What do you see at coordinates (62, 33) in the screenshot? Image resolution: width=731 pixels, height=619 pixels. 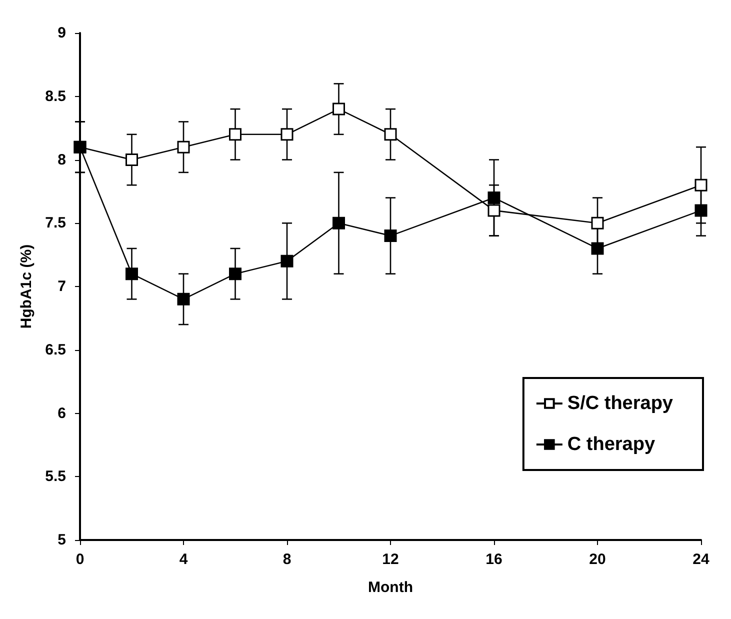 I see `y-tick-label: 9` at bounding box center [62, 33].